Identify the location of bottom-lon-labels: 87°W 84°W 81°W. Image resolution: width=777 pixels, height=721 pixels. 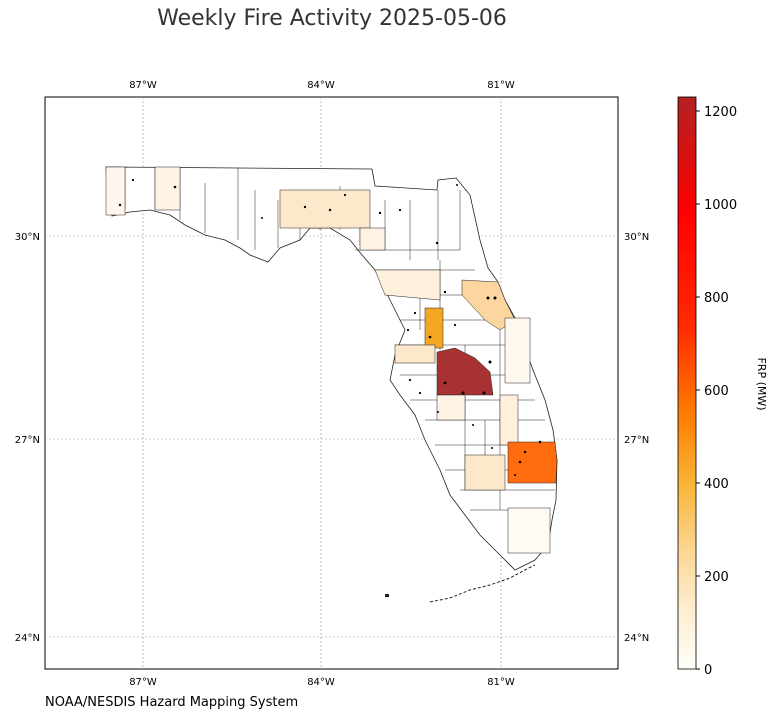
(322, 682).